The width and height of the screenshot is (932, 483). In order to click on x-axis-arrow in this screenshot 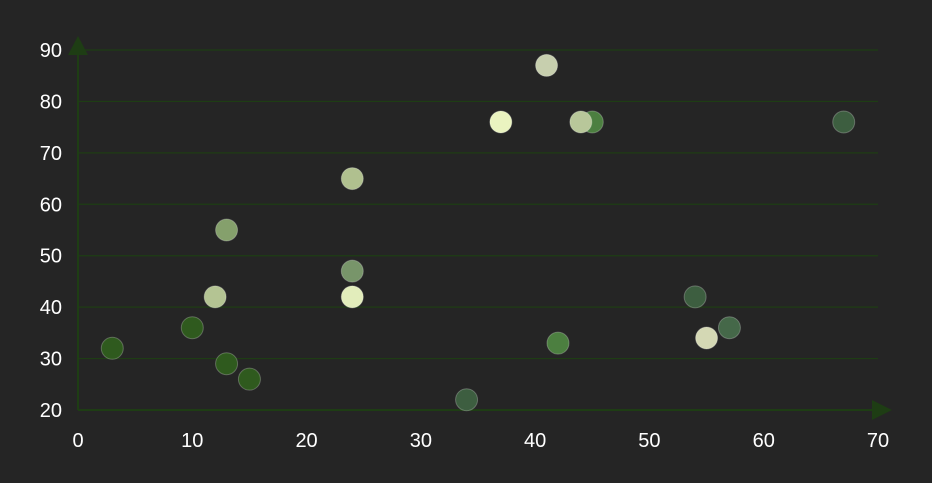, I will do `click(882, 410)`.